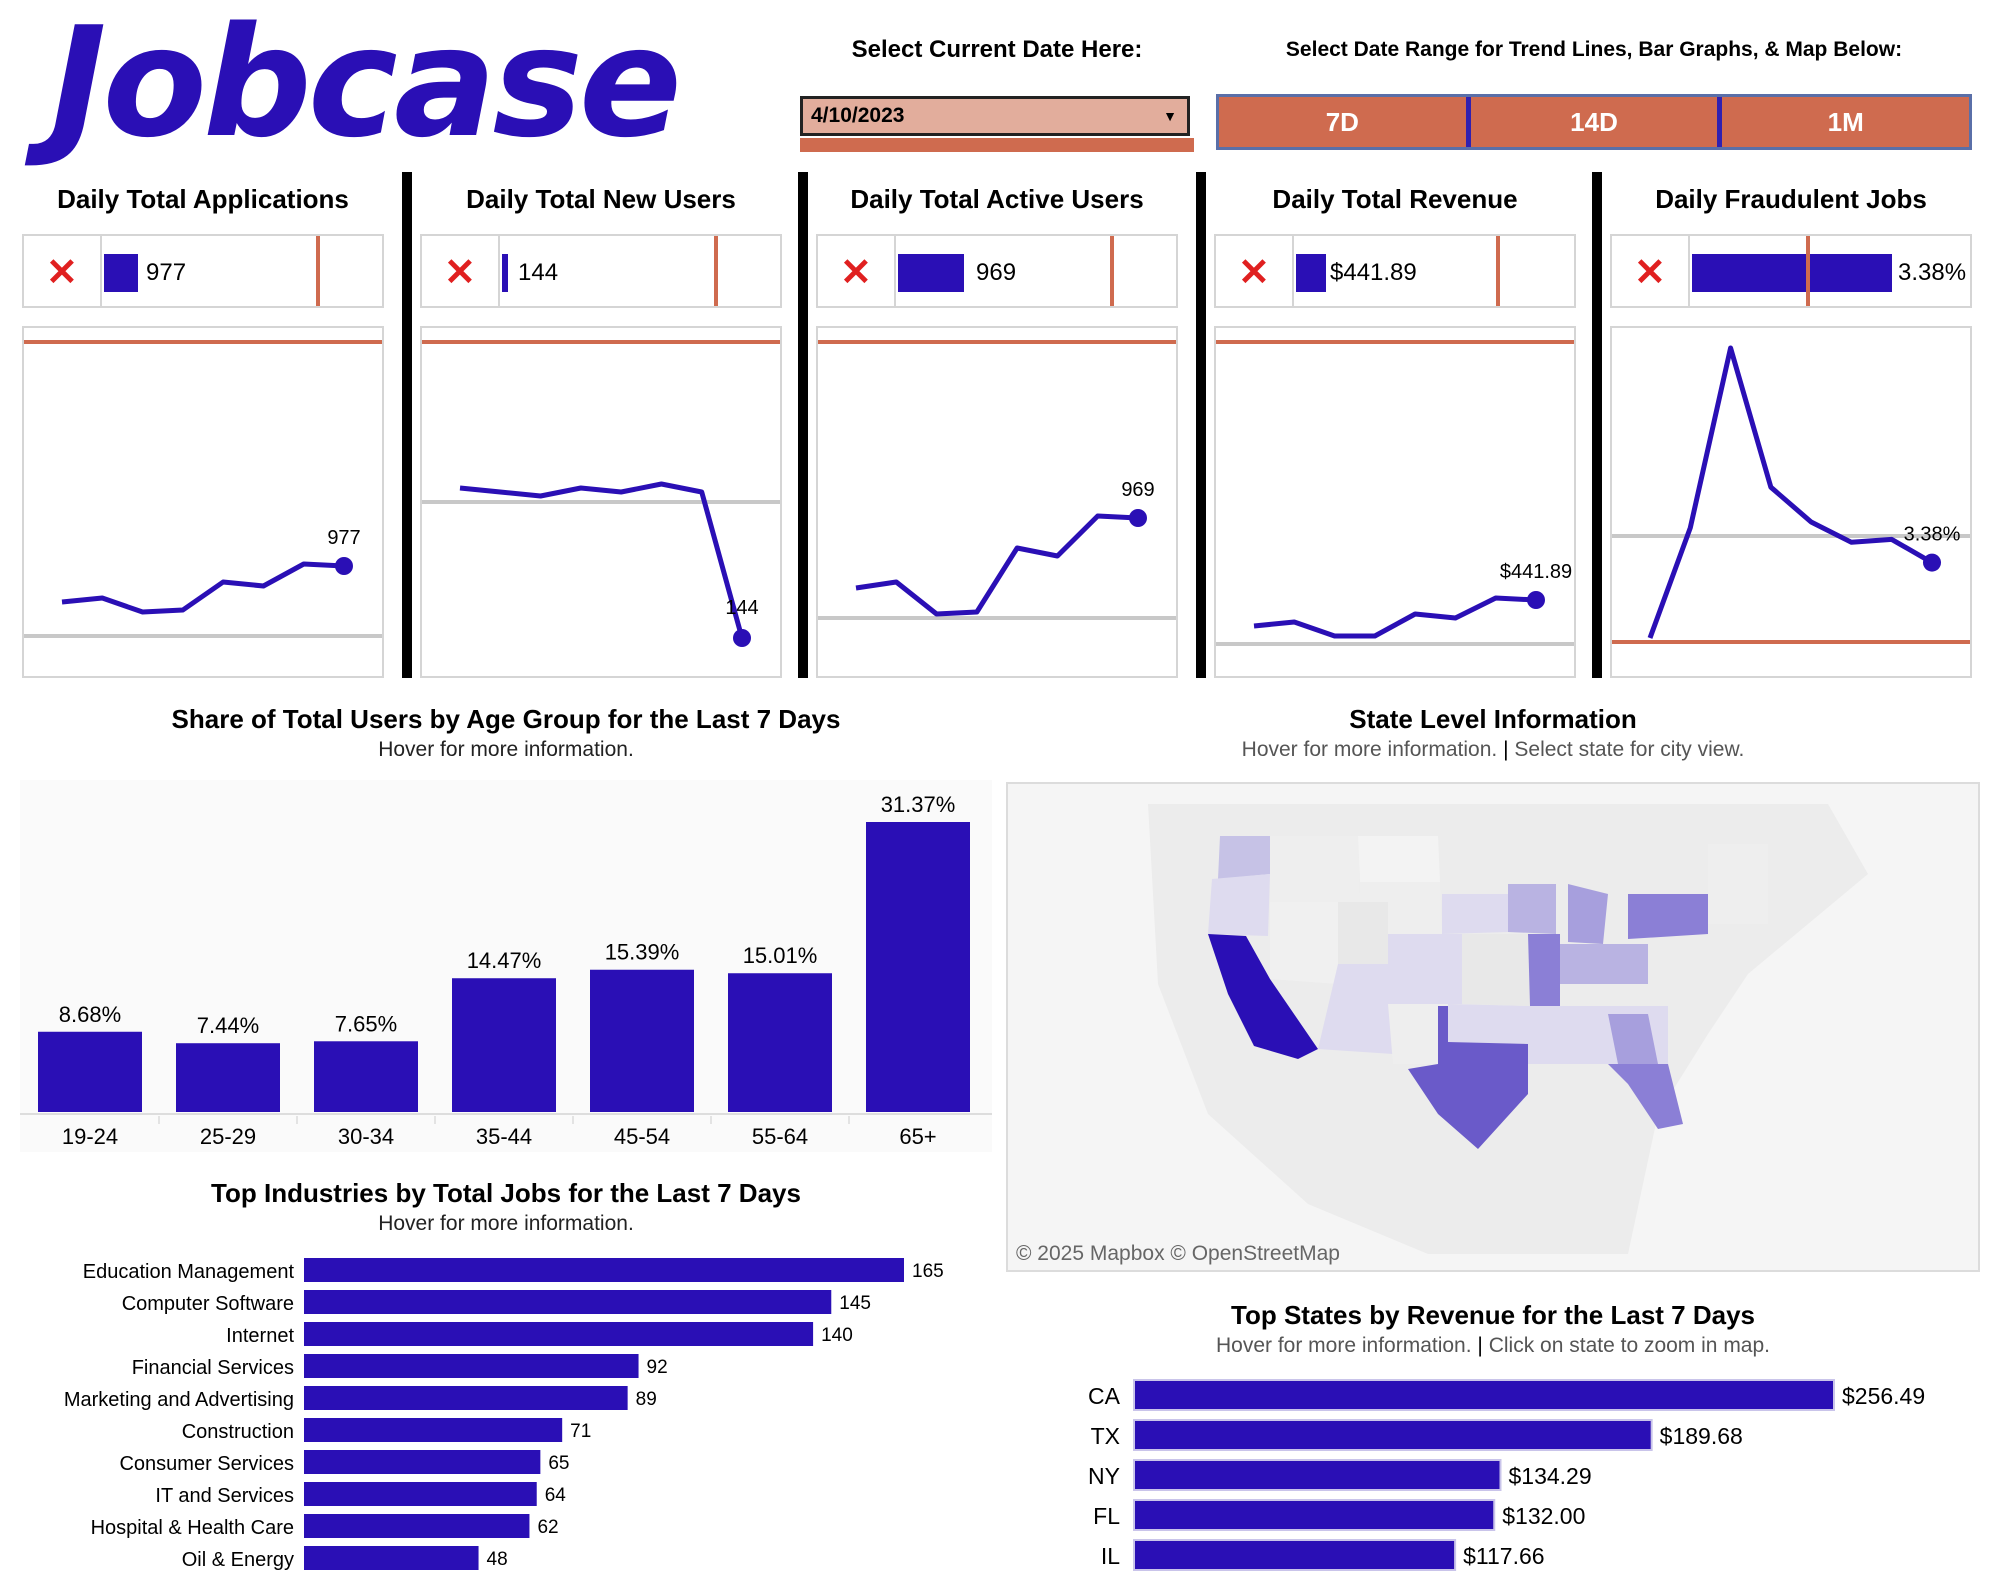  What do you see at coordinates (998, 502) in the screenshot?
I see `kpi-trend-chart: 969` at bounding box center [998, 502].